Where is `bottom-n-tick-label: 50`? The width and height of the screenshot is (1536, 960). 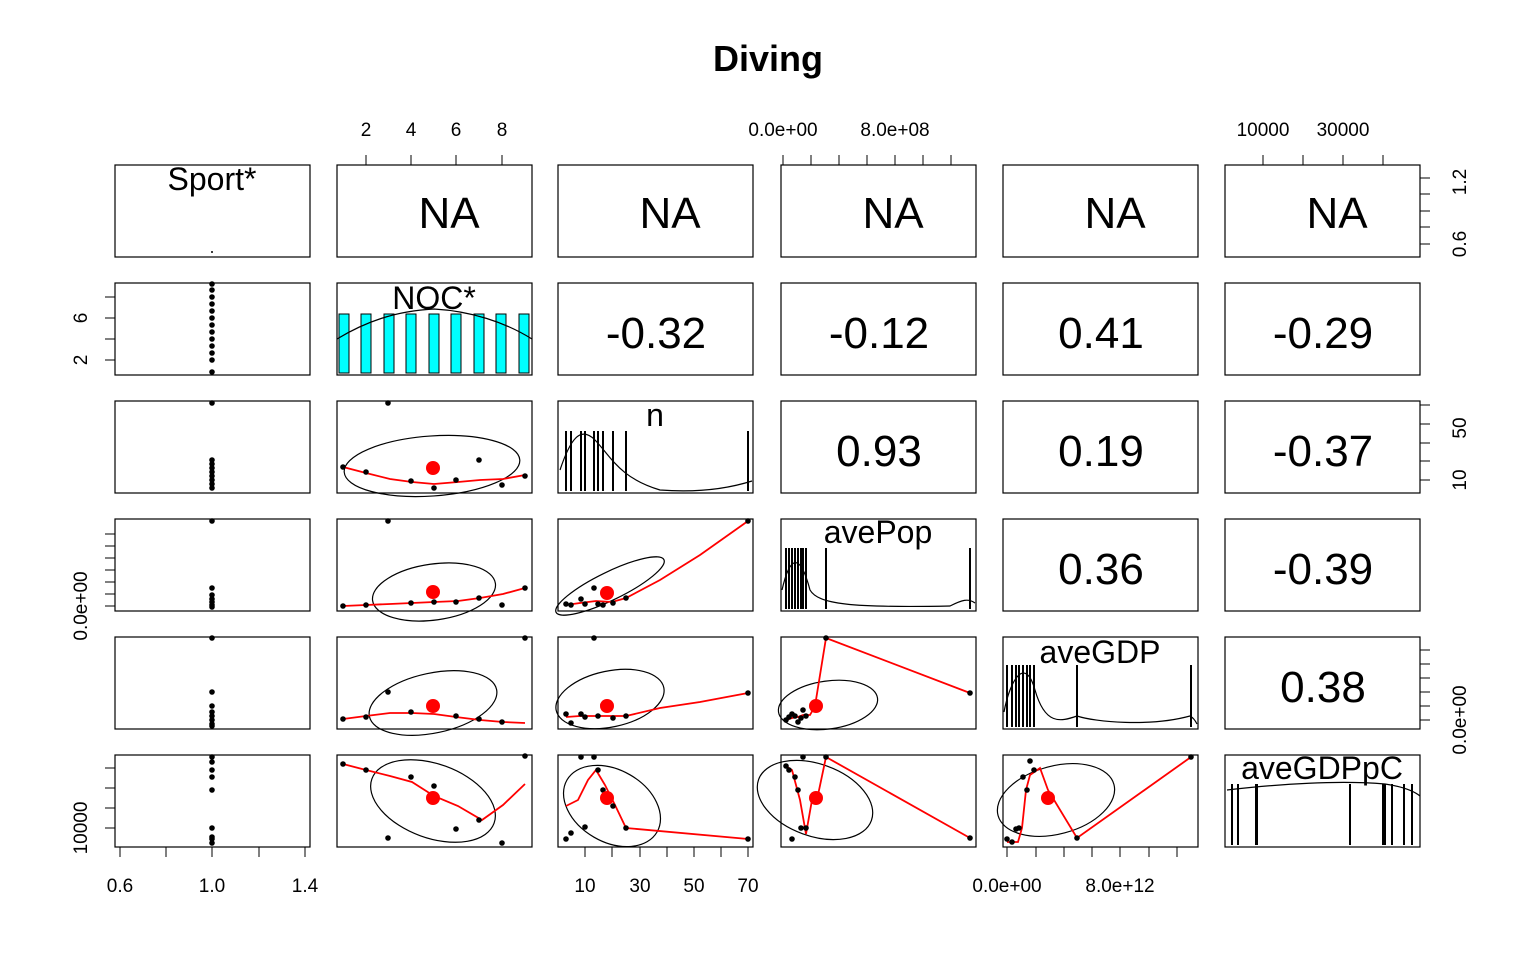
bottom-n-tick-label: 50 is located at coordinates (693, 886).